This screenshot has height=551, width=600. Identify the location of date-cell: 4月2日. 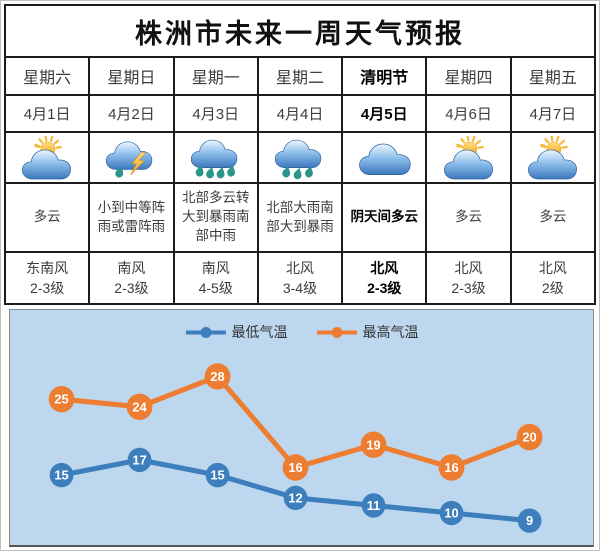
(132, 114).